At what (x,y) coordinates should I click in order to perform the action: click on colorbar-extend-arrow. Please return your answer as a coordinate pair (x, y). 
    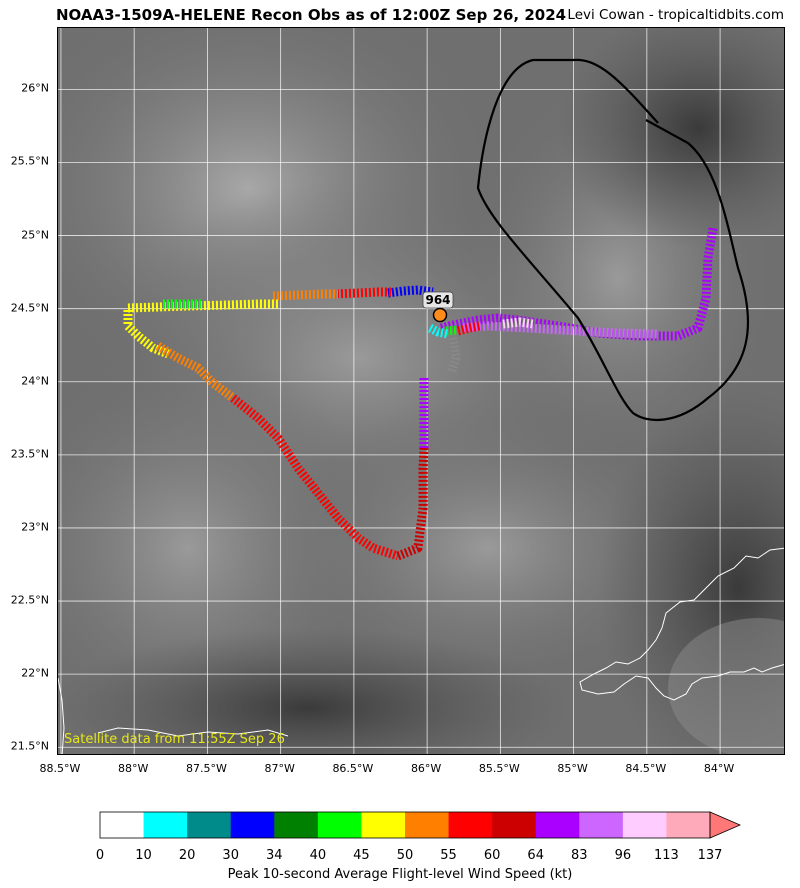
    Looking at the image, I should click on (725, 825).